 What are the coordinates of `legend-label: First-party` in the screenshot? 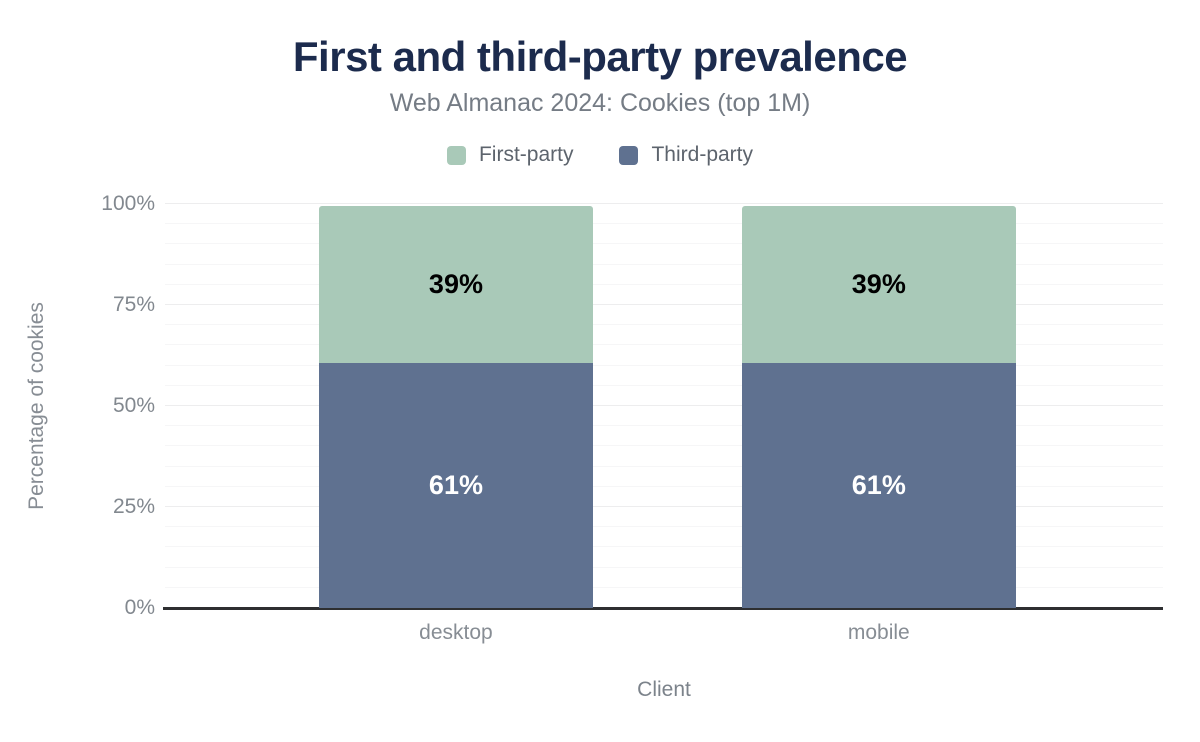 It's located at (526, 154).